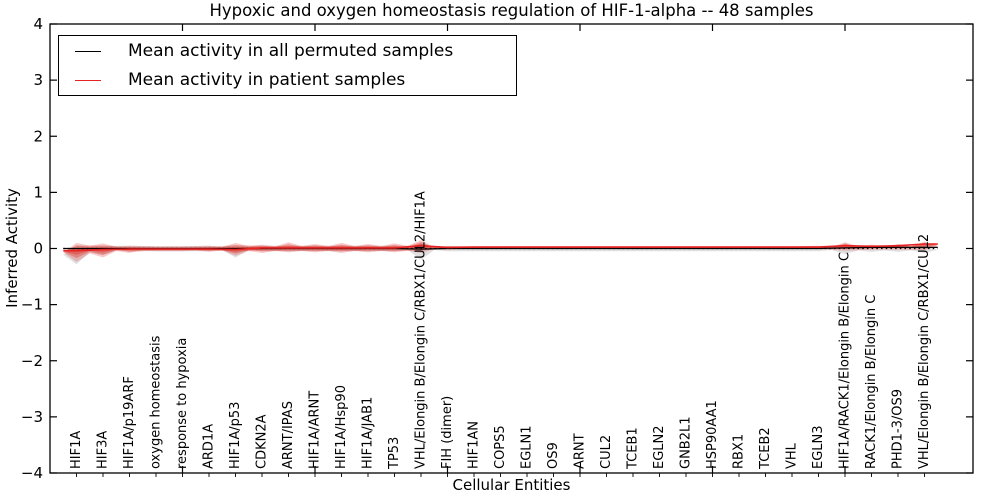 This screenshot has height=500, width=1000. What do you see at coordinates (262, 441) in the screenshot?
I see `x-entity-label: CDKN2A` at bounding box center [262, 441].